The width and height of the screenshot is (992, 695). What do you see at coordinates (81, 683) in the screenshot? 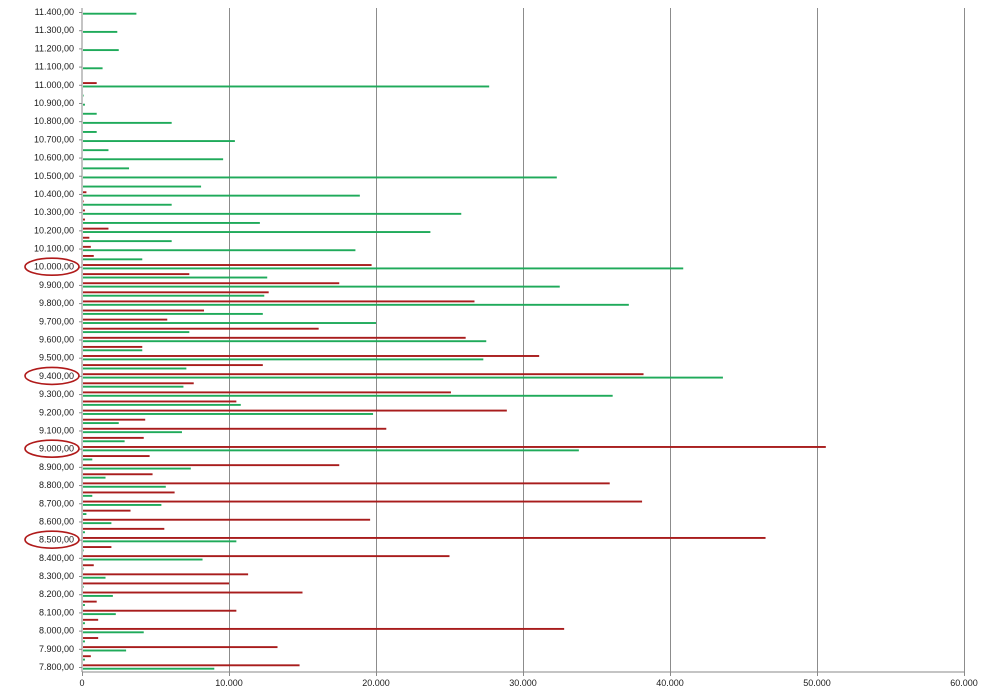
I see `x-tick-label: 0` at bounding box center [81, 683].